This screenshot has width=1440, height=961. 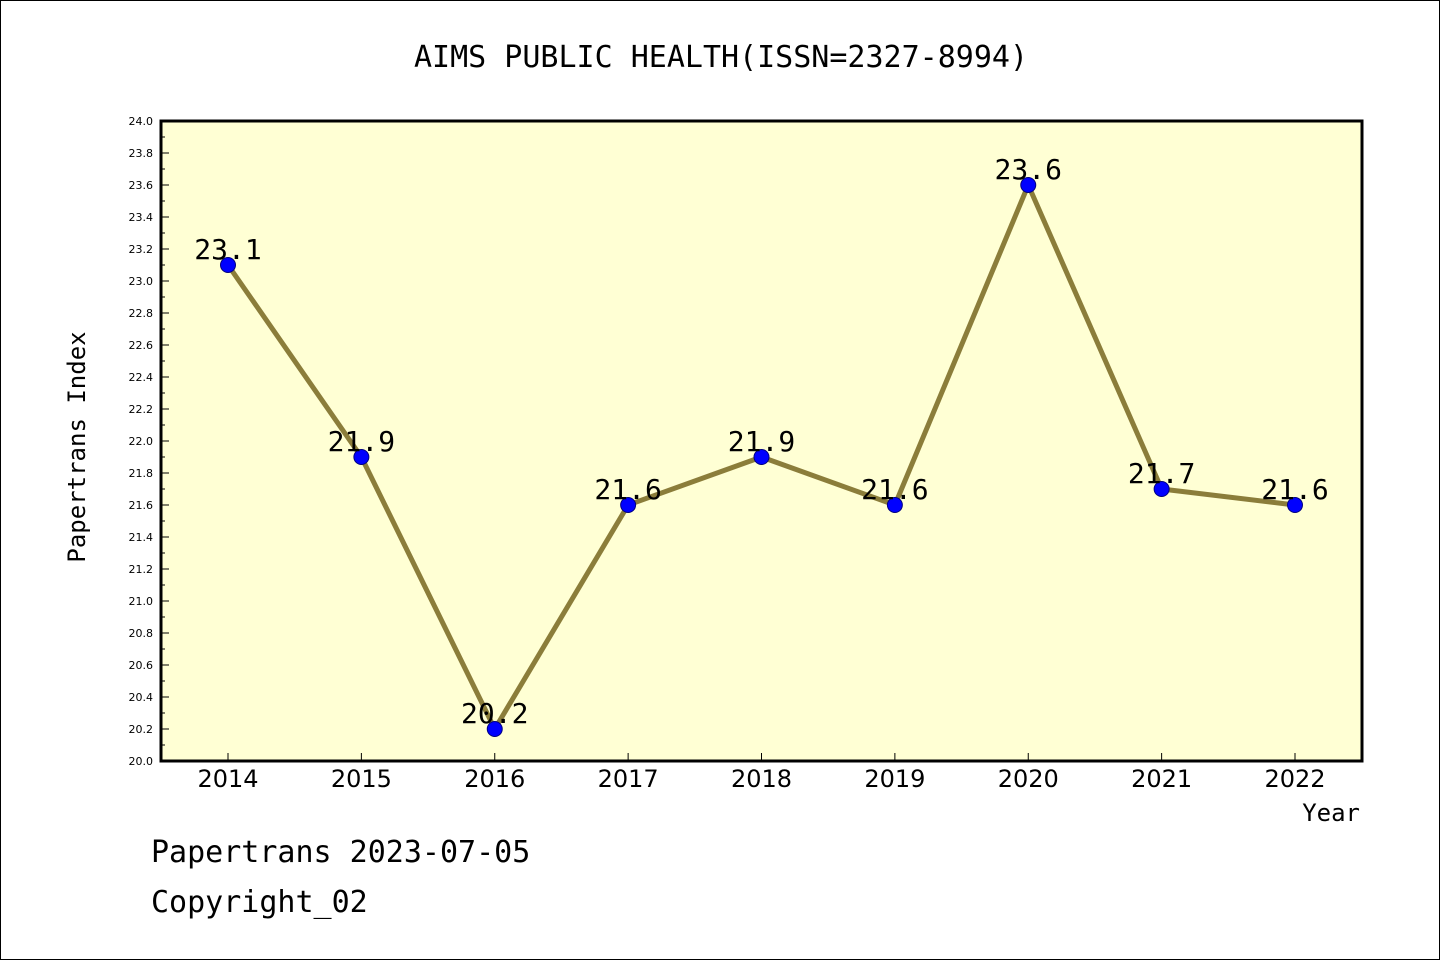 What do you see at coordinates (141, 697) in the screenshot?
I see `y-tick-label: 20.4` at bounding box center [141, 697].